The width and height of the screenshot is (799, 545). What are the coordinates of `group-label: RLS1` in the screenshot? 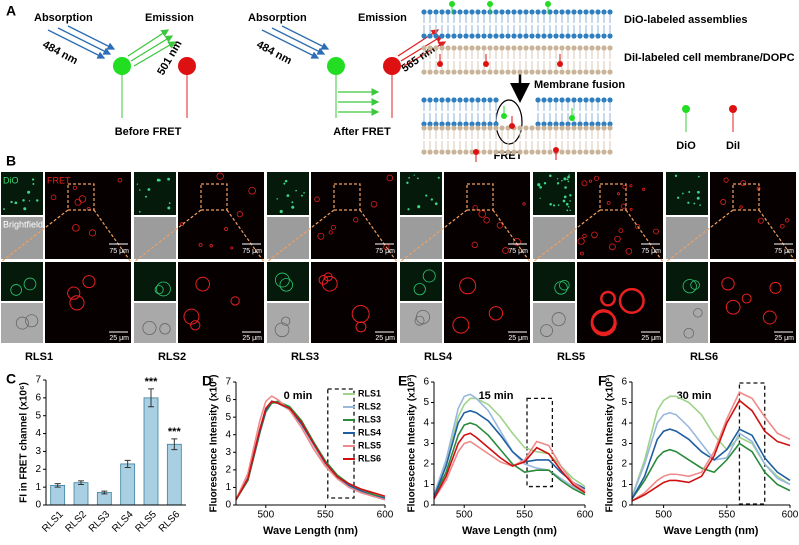 It's located at (39, 357).